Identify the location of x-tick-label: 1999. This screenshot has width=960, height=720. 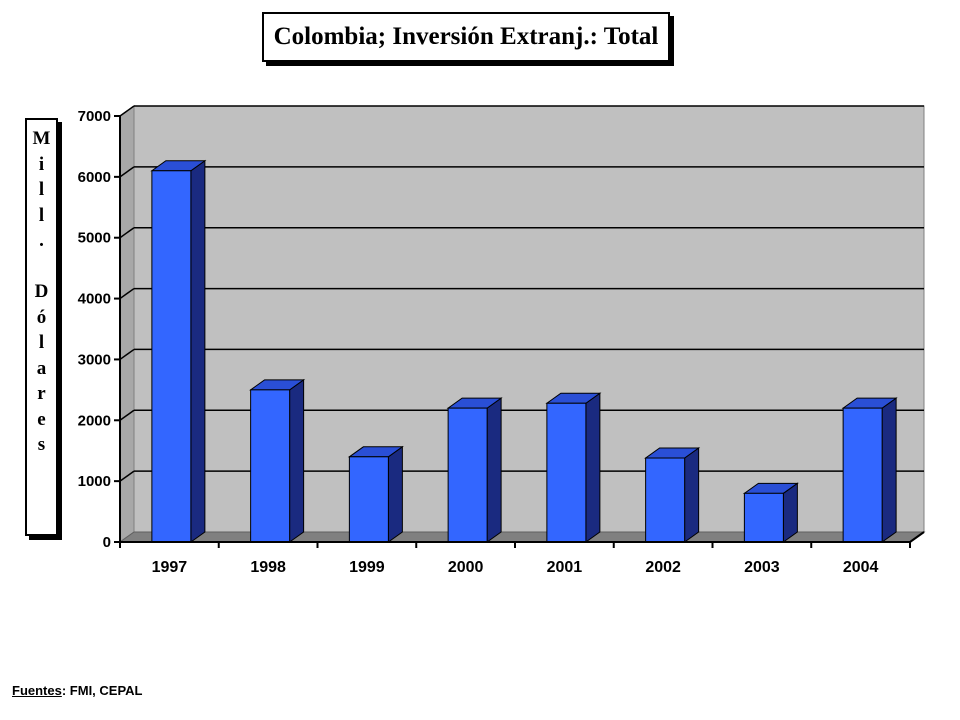
(367, 567).